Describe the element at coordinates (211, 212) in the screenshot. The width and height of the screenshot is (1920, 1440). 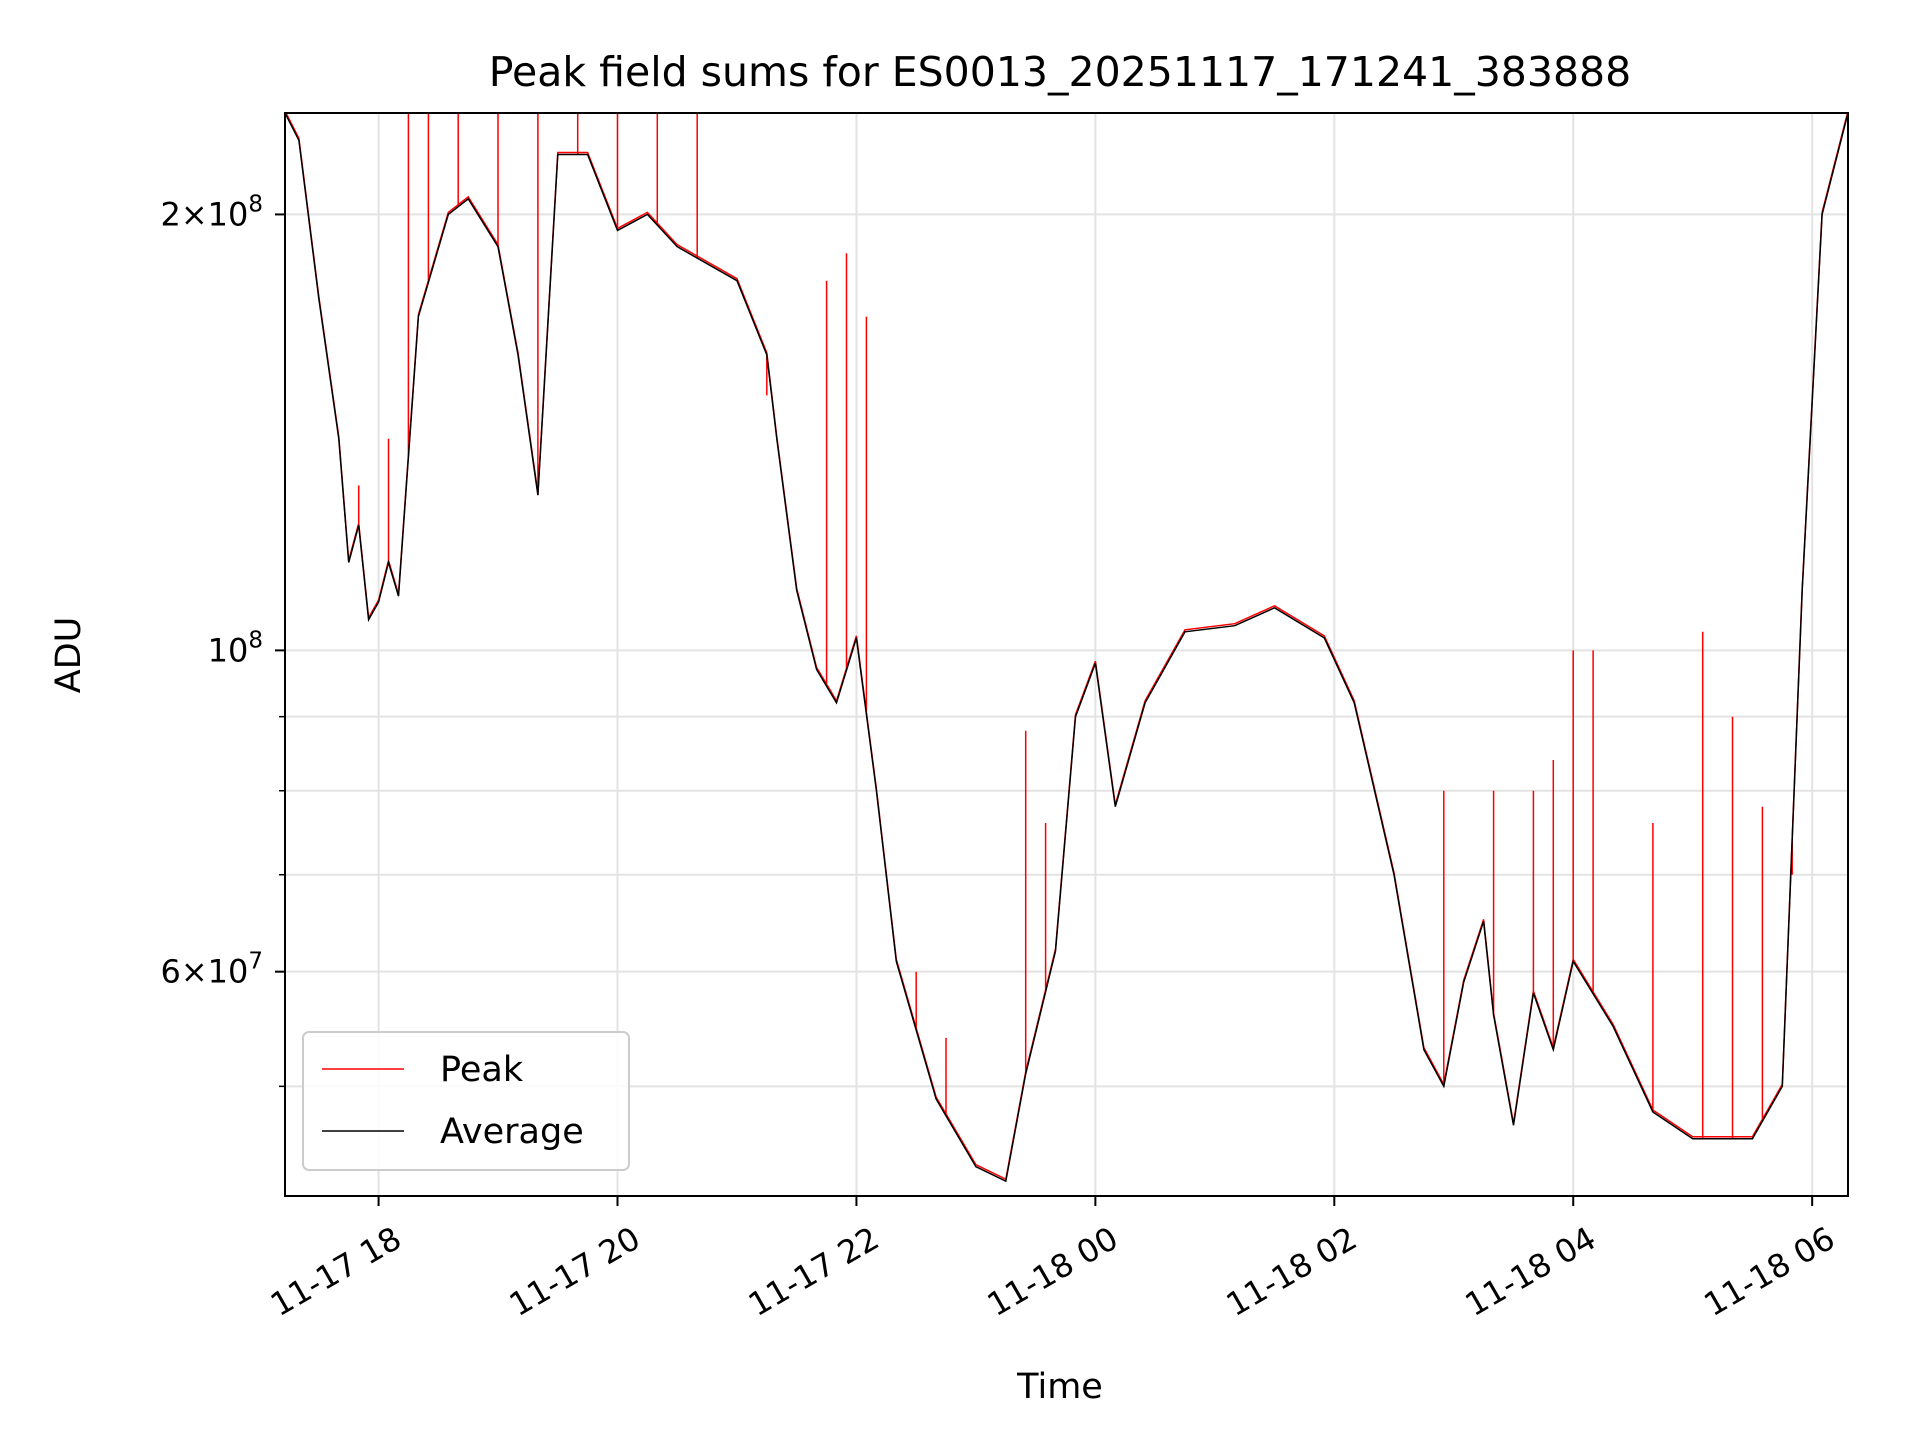
I see `y-tick-label: 2×108` at that location.